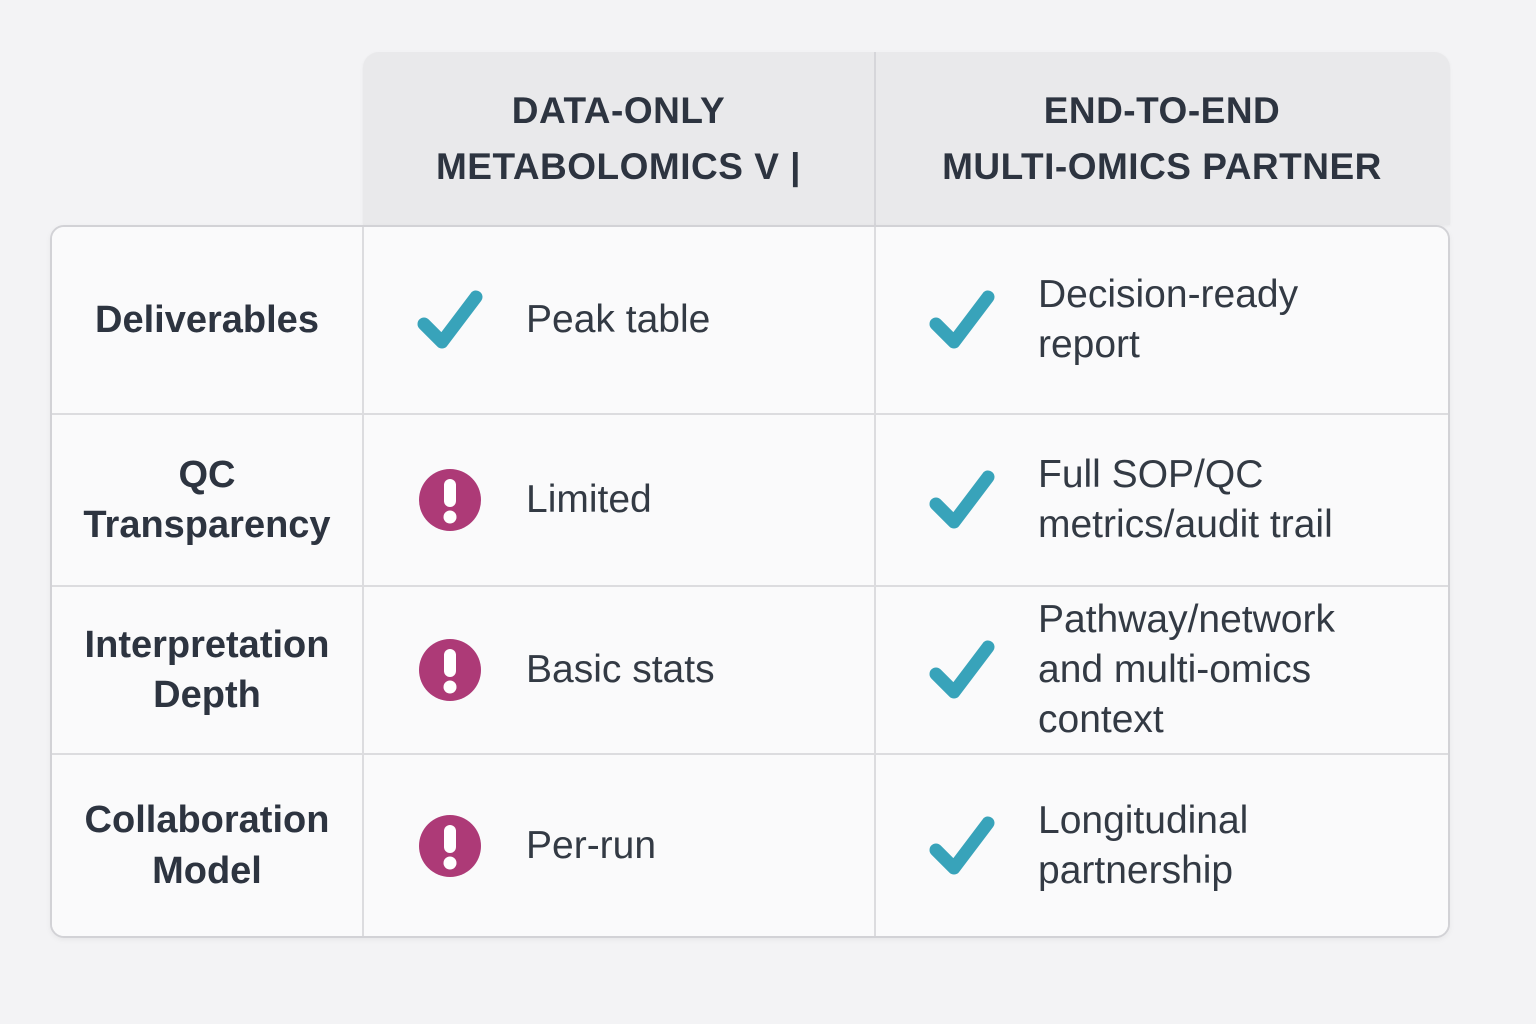 The height and width of the screenshot is (1024, 1536). I want to click on row-label-text: Deliverables, so click(207, 319).